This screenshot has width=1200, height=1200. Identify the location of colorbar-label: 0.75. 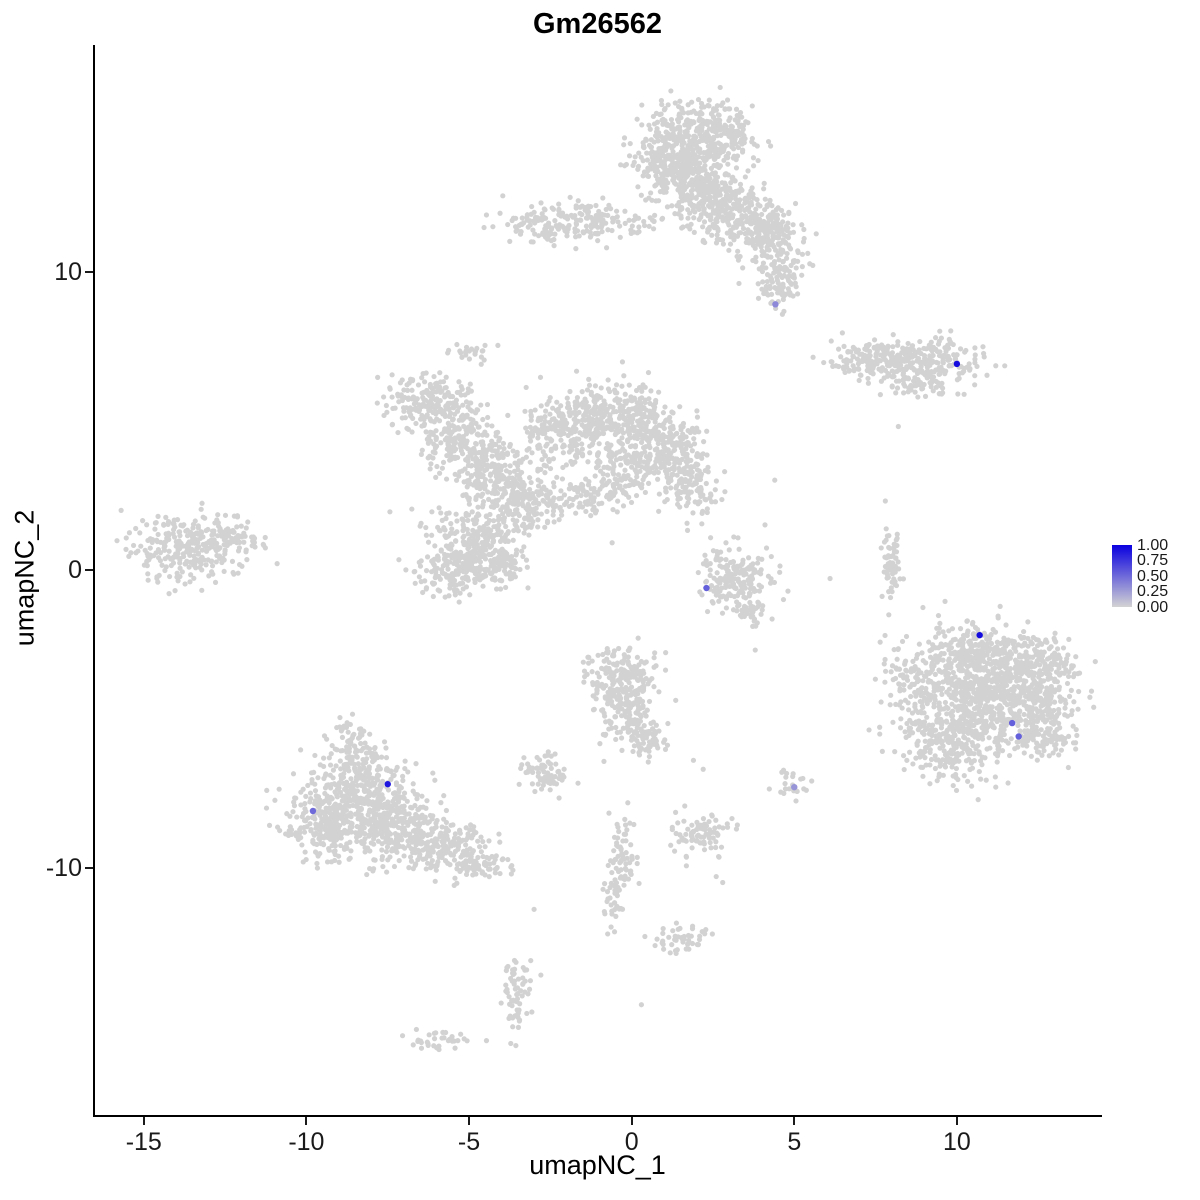
(1153, 560).